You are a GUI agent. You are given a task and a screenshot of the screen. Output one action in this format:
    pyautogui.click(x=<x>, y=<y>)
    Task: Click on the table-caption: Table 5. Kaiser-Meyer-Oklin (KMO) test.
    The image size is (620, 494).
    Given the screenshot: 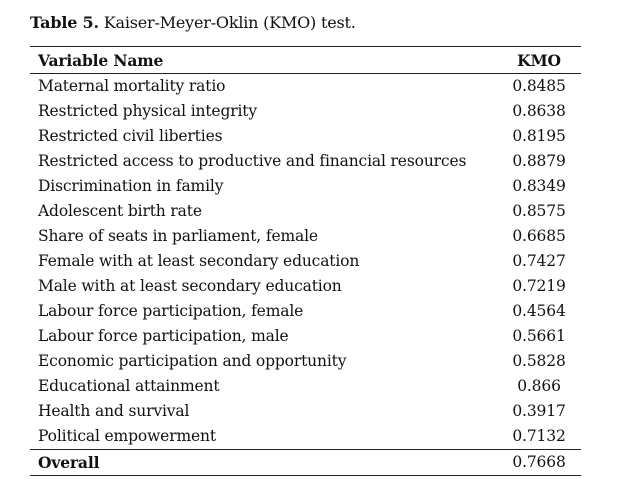 What is the action you would take?
    pyautogui.click(x=193, y=22)
    